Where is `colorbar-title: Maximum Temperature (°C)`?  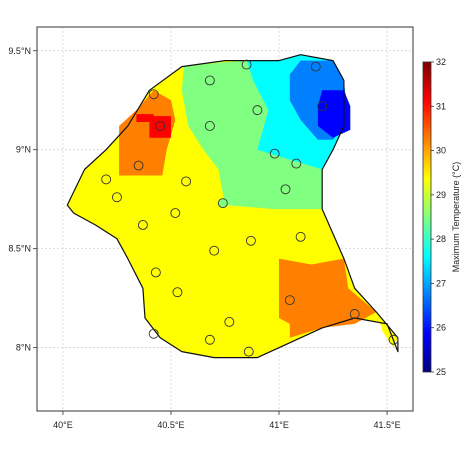 colorbar-title: Maximum Temperature (°C) is located at coordinates (456, 217).